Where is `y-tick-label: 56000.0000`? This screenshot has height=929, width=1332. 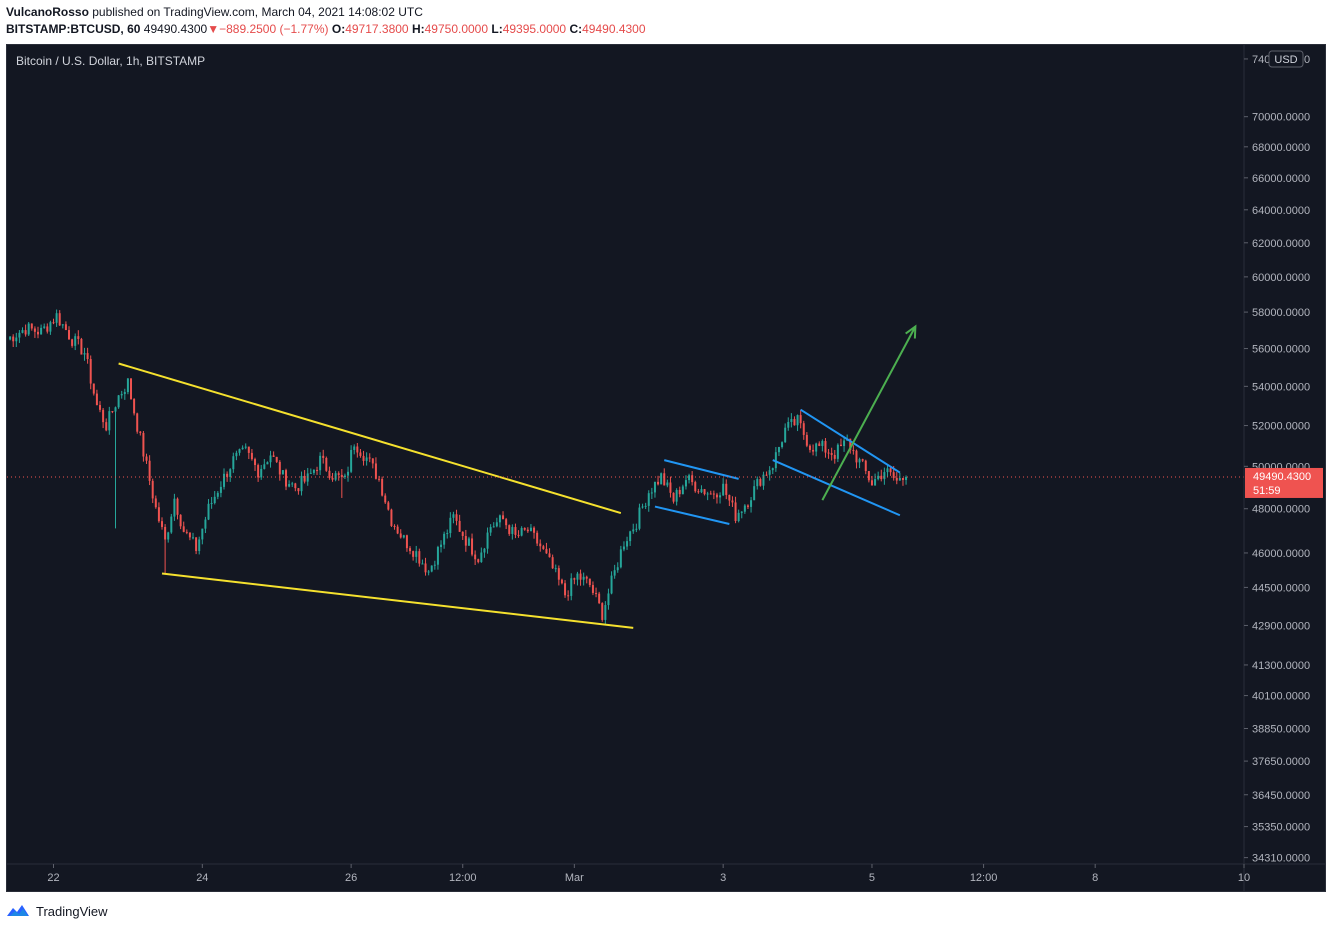 y-tick-label: 56000.0000 is located at coordinates (1281, 350).